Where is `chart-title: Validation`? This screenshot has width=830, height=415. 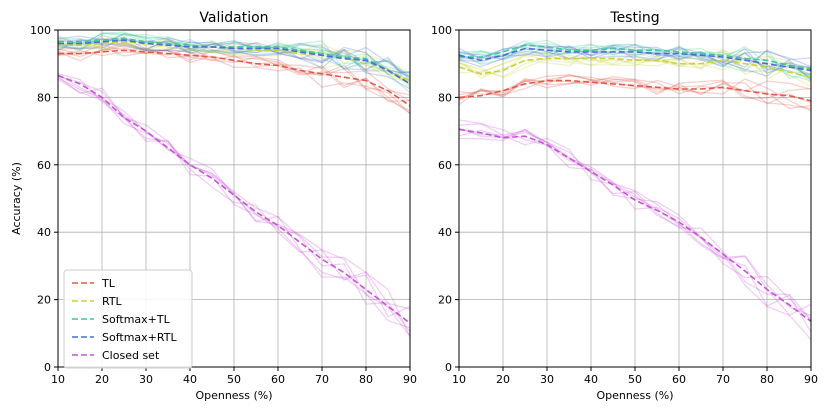 chart-title: Validation is located at coordinates (233, 18).